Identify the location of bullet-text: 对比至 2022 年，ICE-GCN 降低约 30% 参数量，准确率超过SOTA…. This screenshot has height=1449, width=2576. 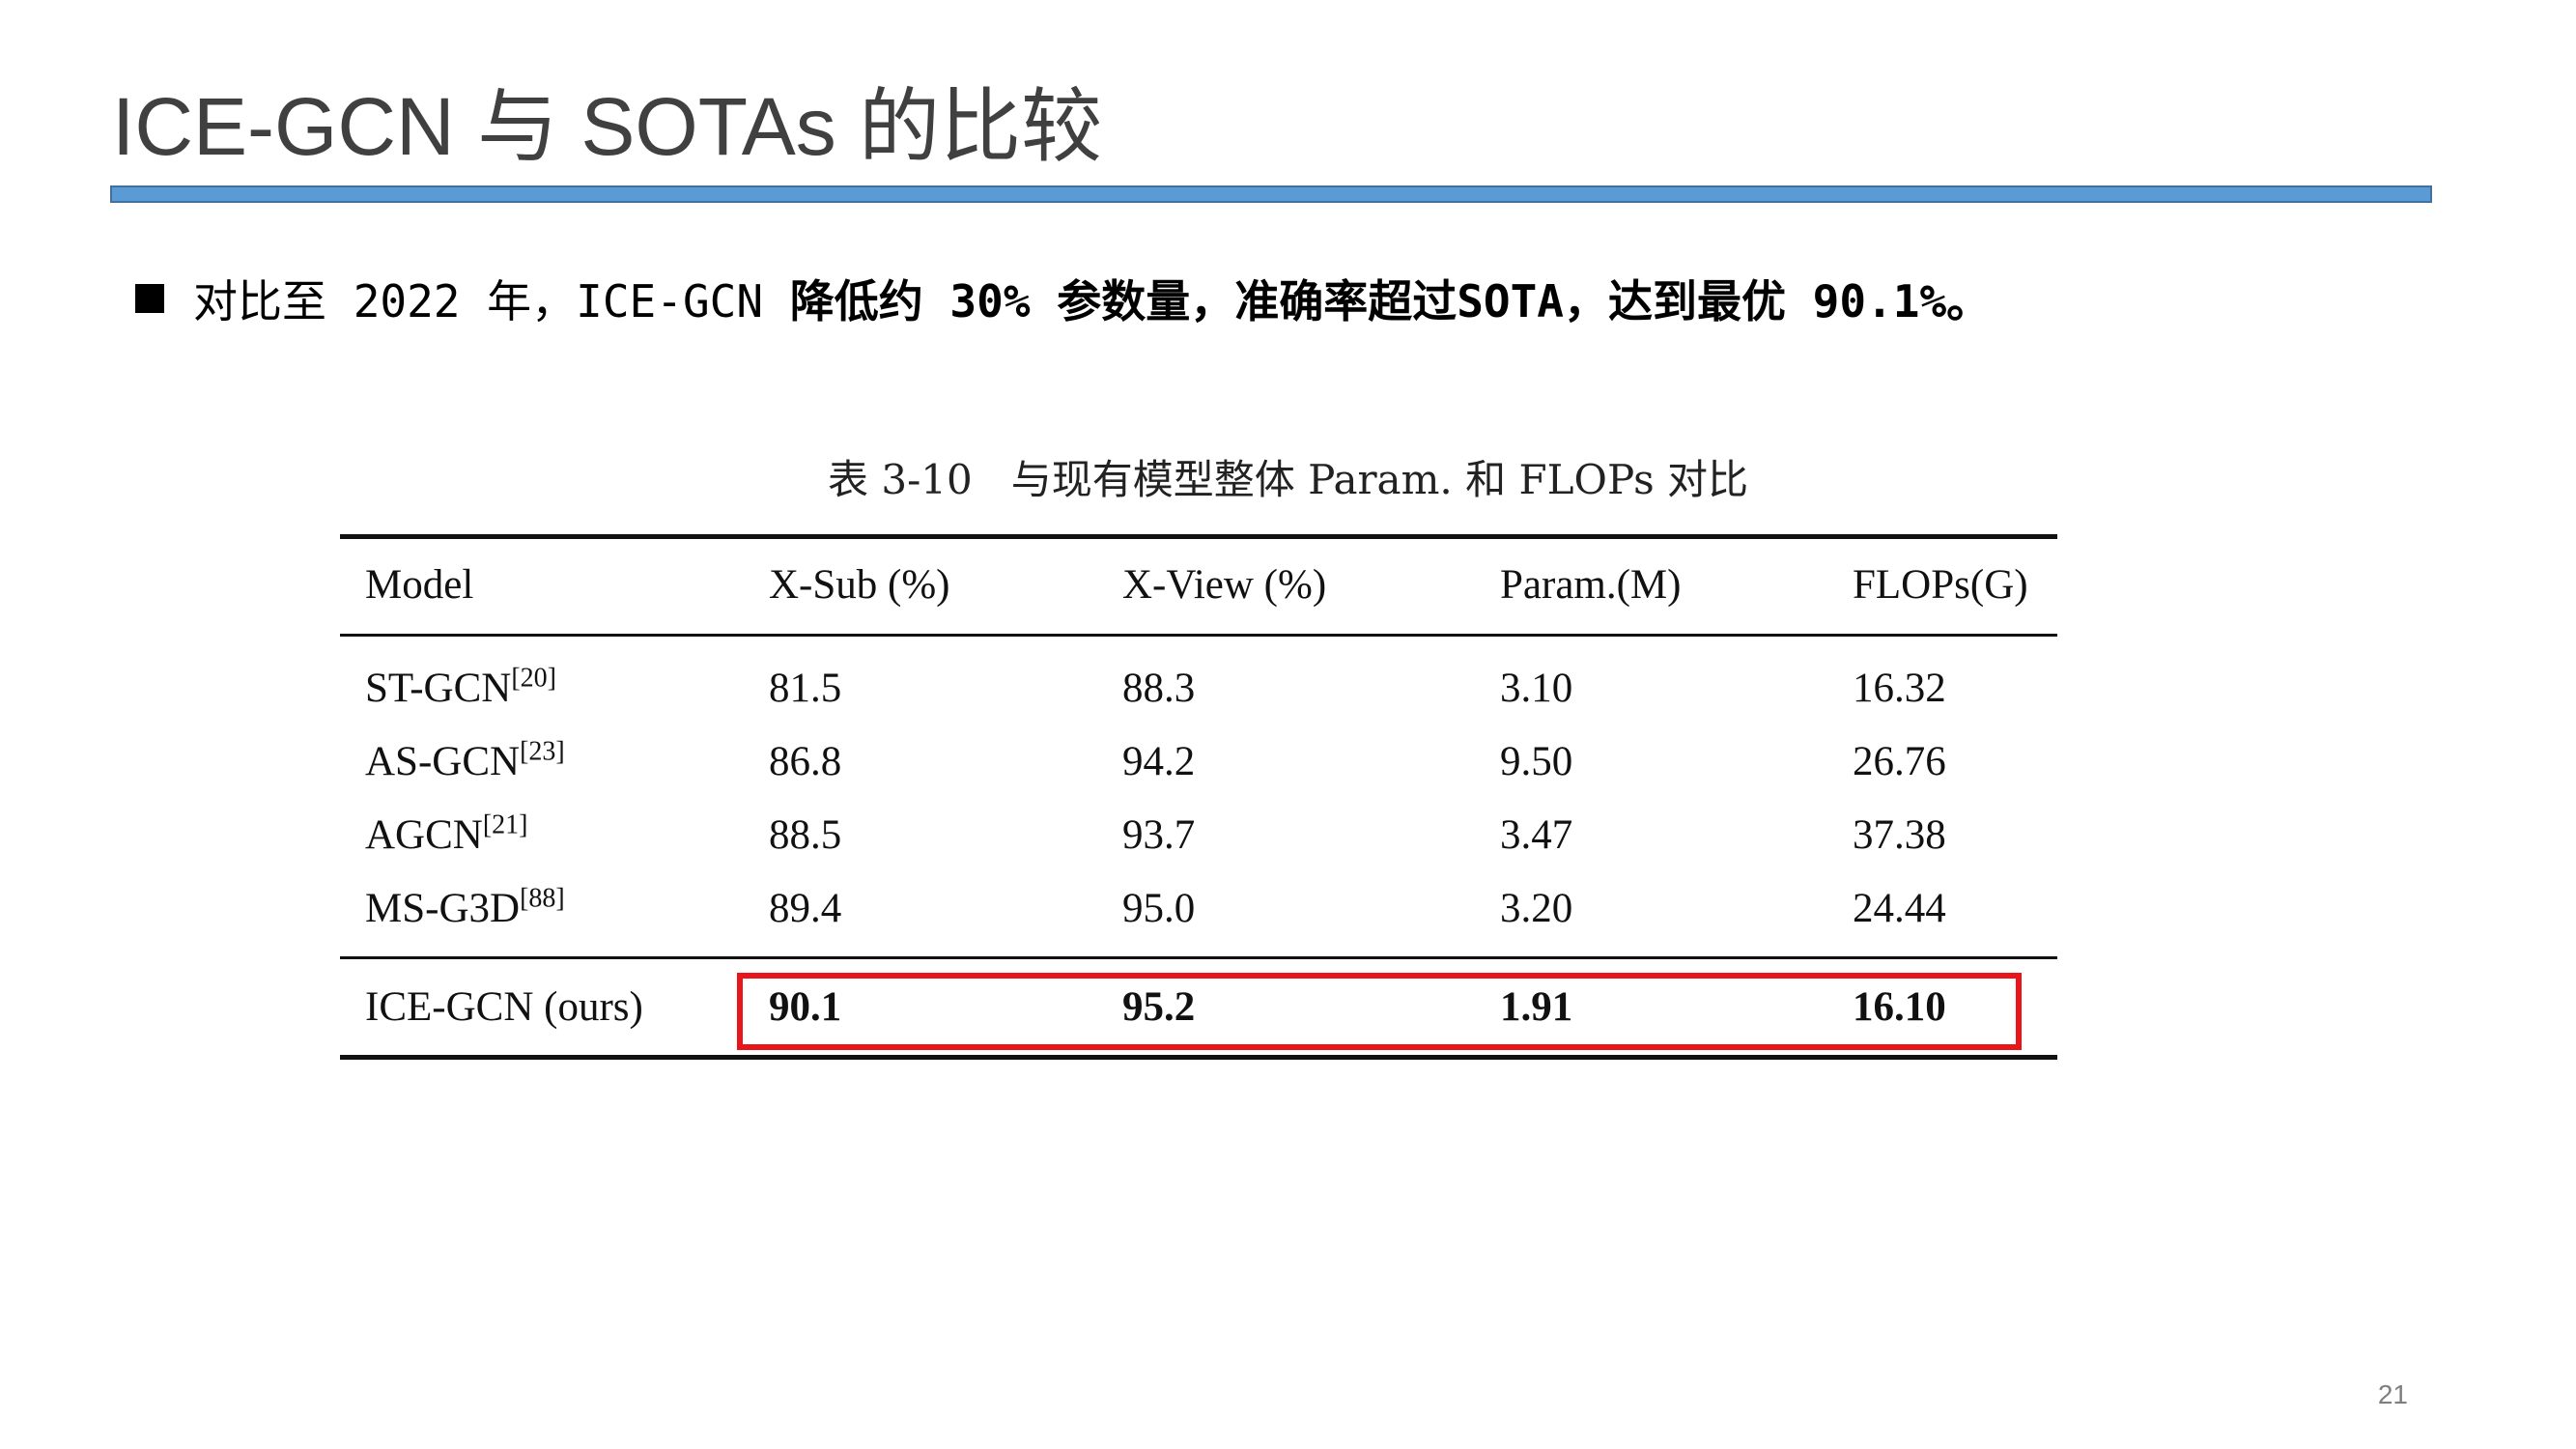
(1092, 298).